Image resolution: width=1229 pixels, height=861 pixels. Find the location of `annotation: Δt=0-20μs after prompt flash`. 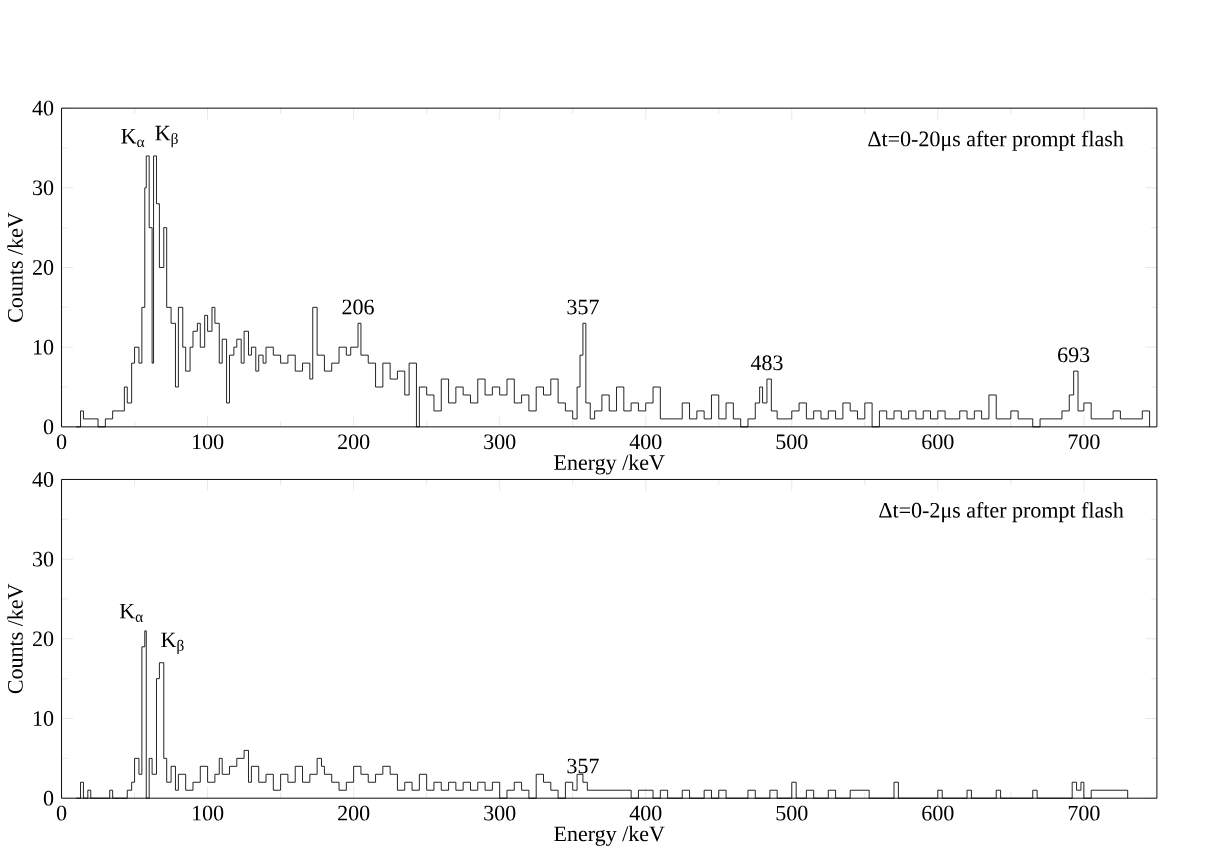

annotation: Δt=0-20μs after prompt flash is located at coordinates (996, 140).